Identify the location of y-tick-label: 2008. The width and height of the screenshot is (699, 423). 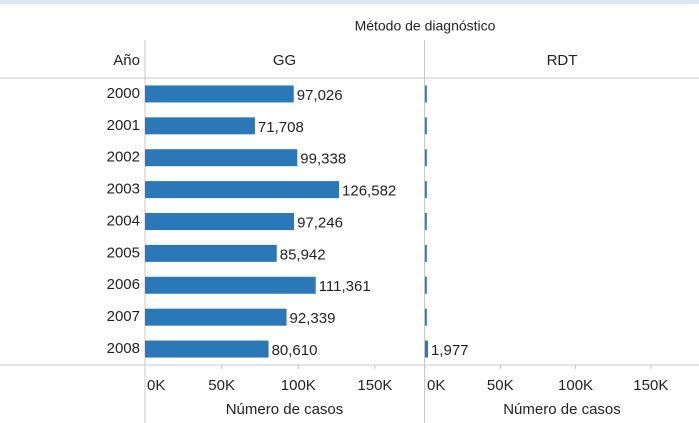
(123, 348).